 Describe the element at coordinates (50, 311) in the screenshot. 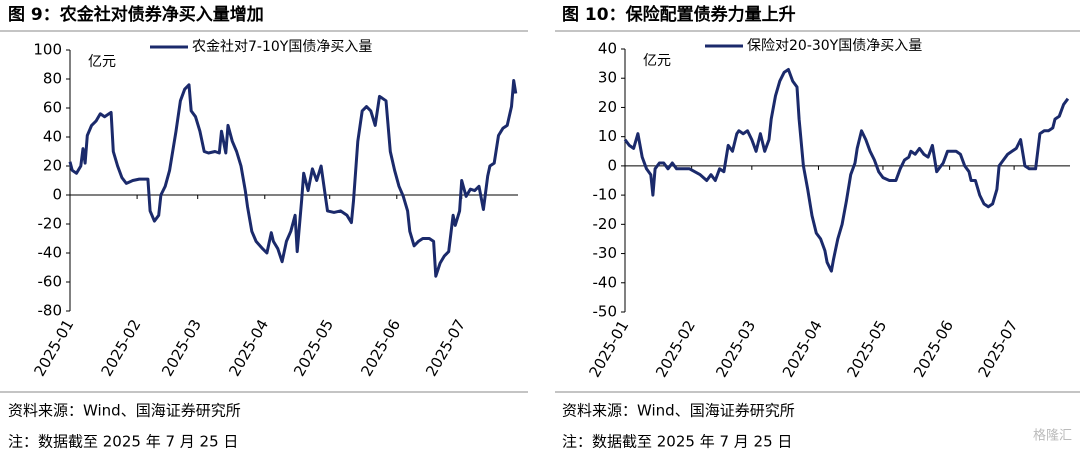

I see `y-tick-label: -80` at that location.